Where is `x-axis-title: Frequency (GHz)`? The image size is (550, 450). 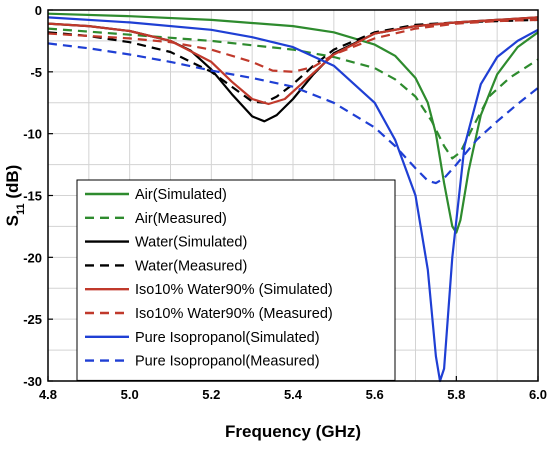 x-axis-title: Frequency (GHz) is located at coordinates (293, 431).